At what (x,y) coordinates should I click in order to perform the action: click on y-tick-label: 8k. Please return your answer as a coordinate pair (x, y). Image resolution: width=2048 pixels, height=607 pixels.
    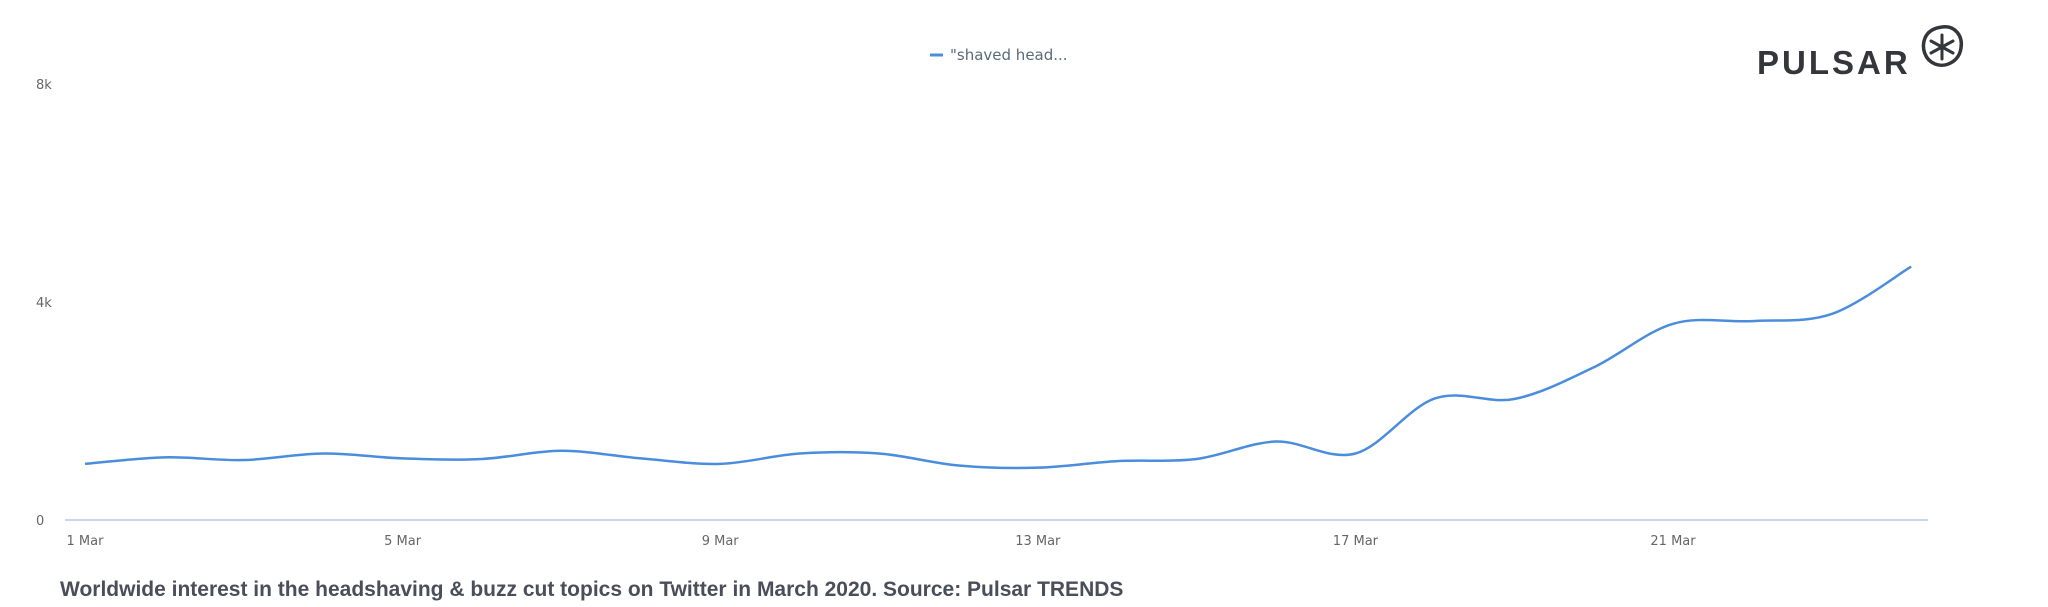
    Looking at the image, I should click on (44, 85).